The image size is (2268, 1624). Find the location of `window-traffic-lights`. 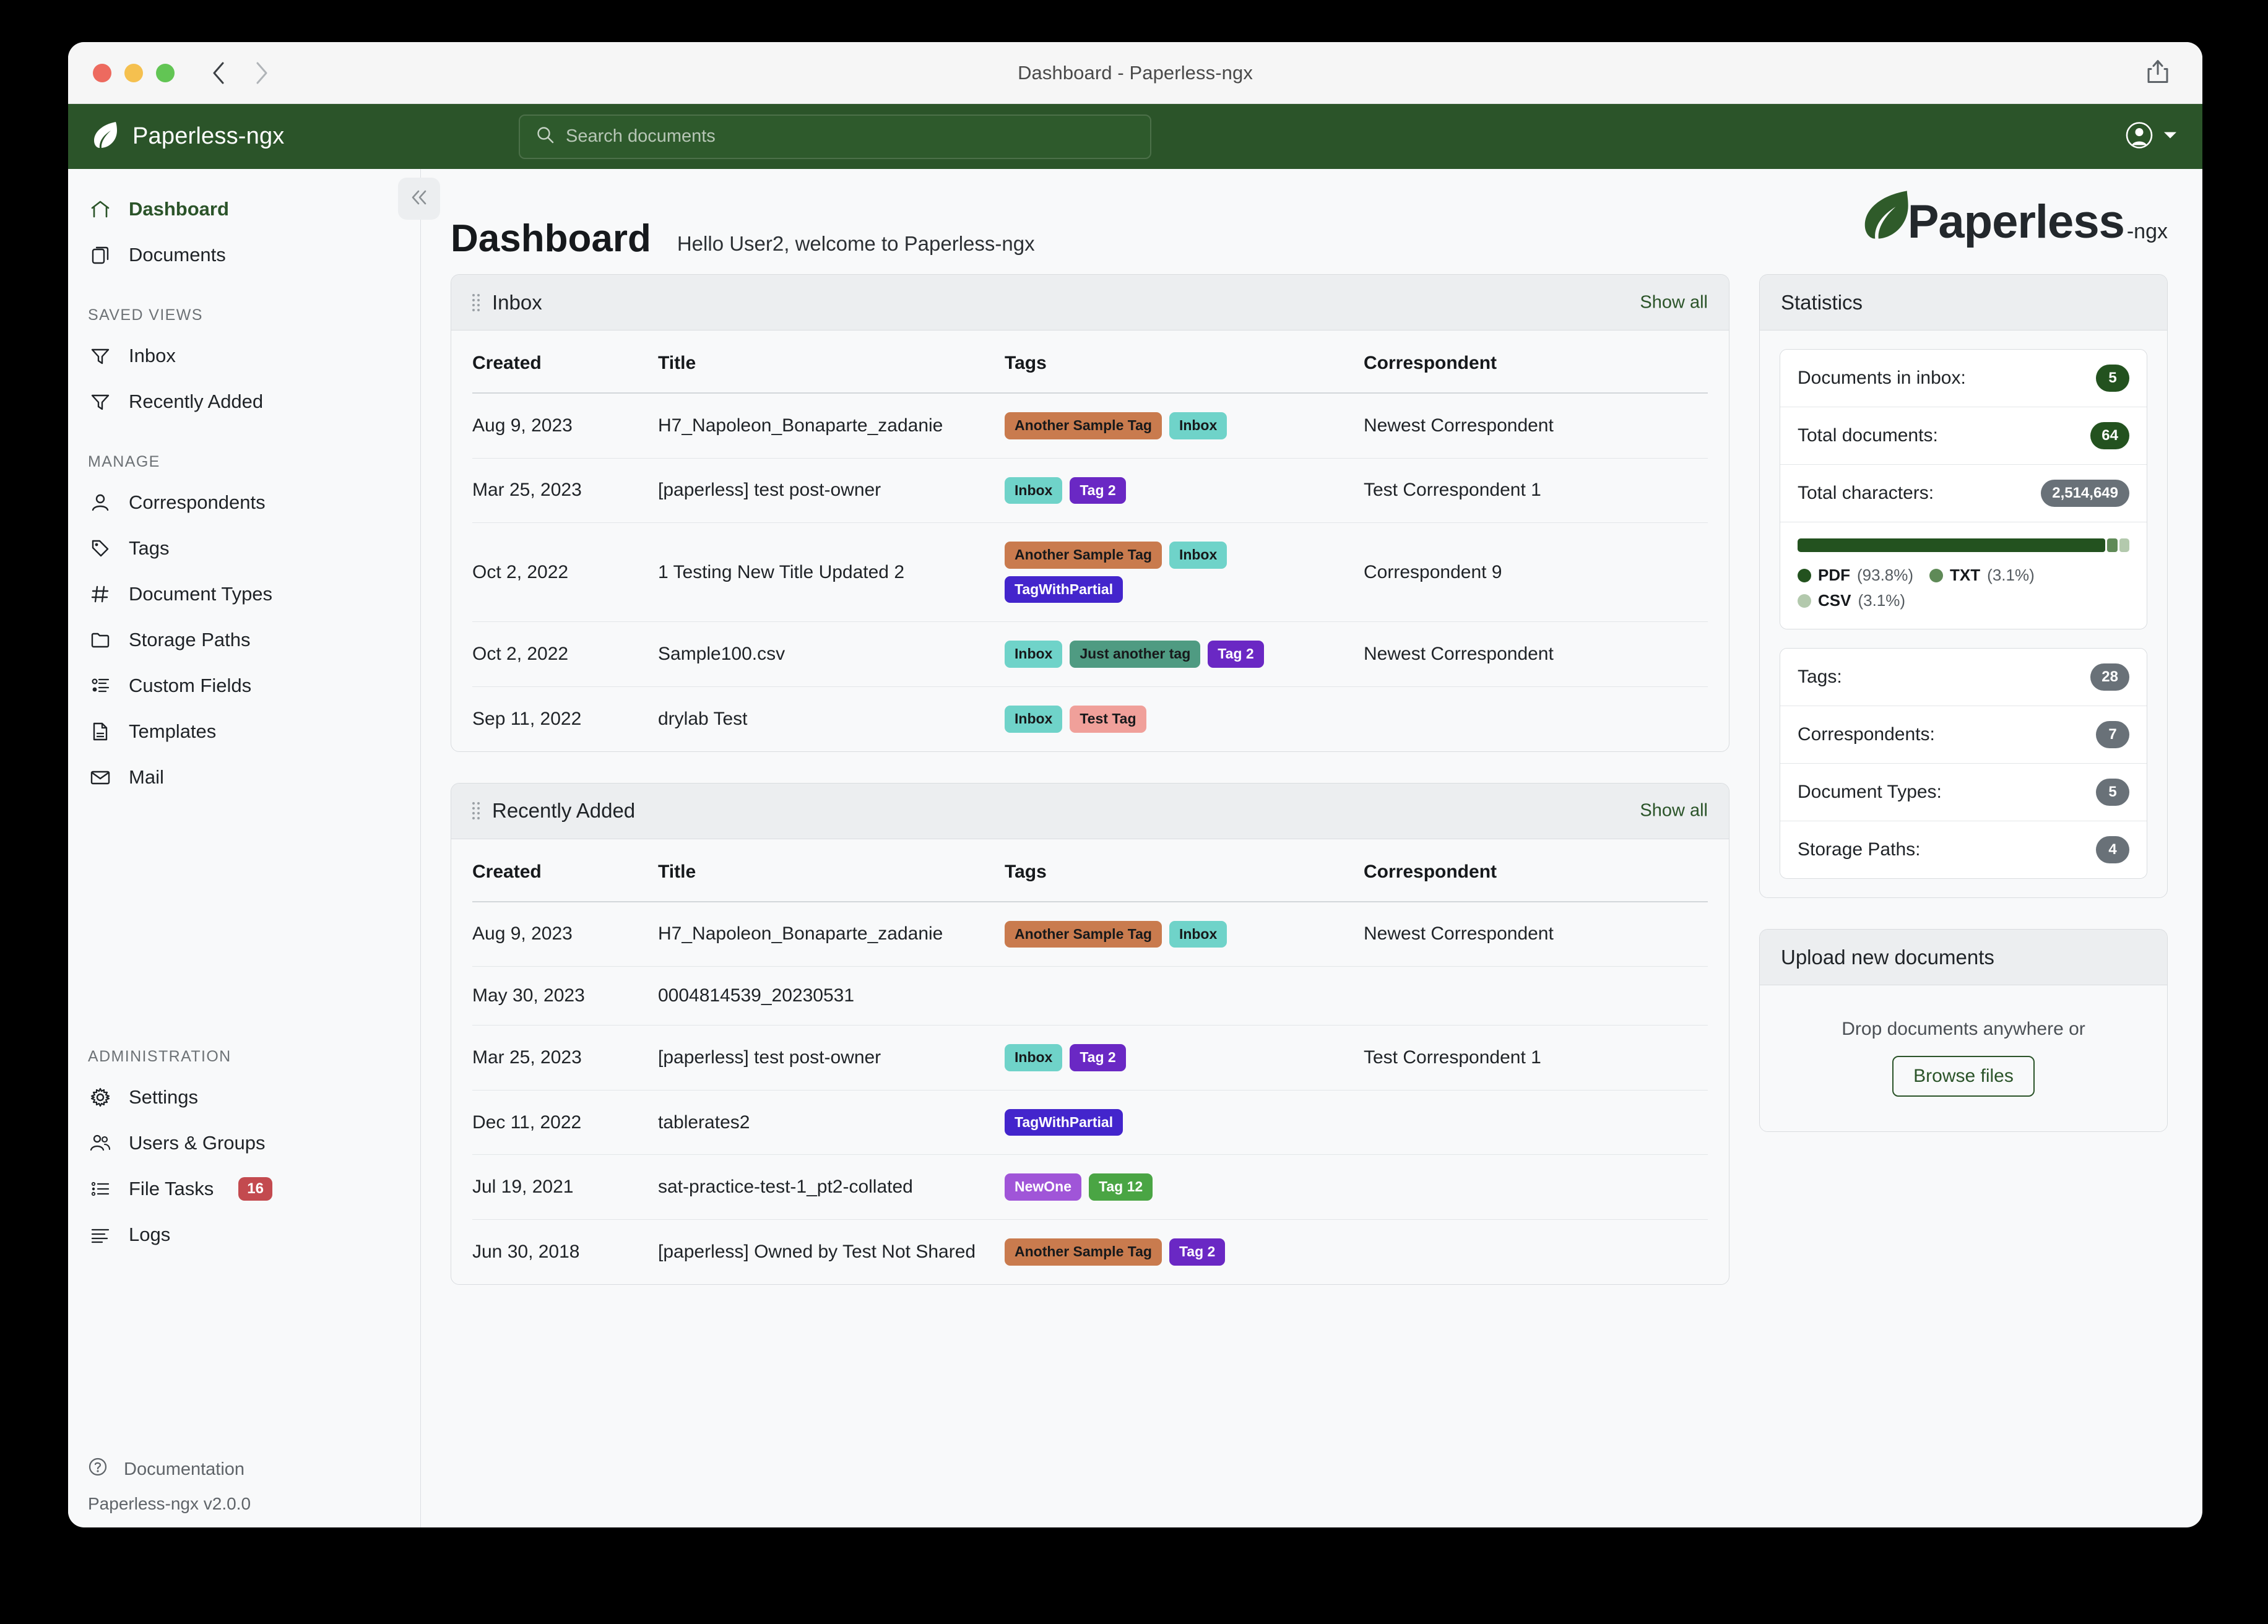

window-traffic-lights is located at coordinates (134, 72).